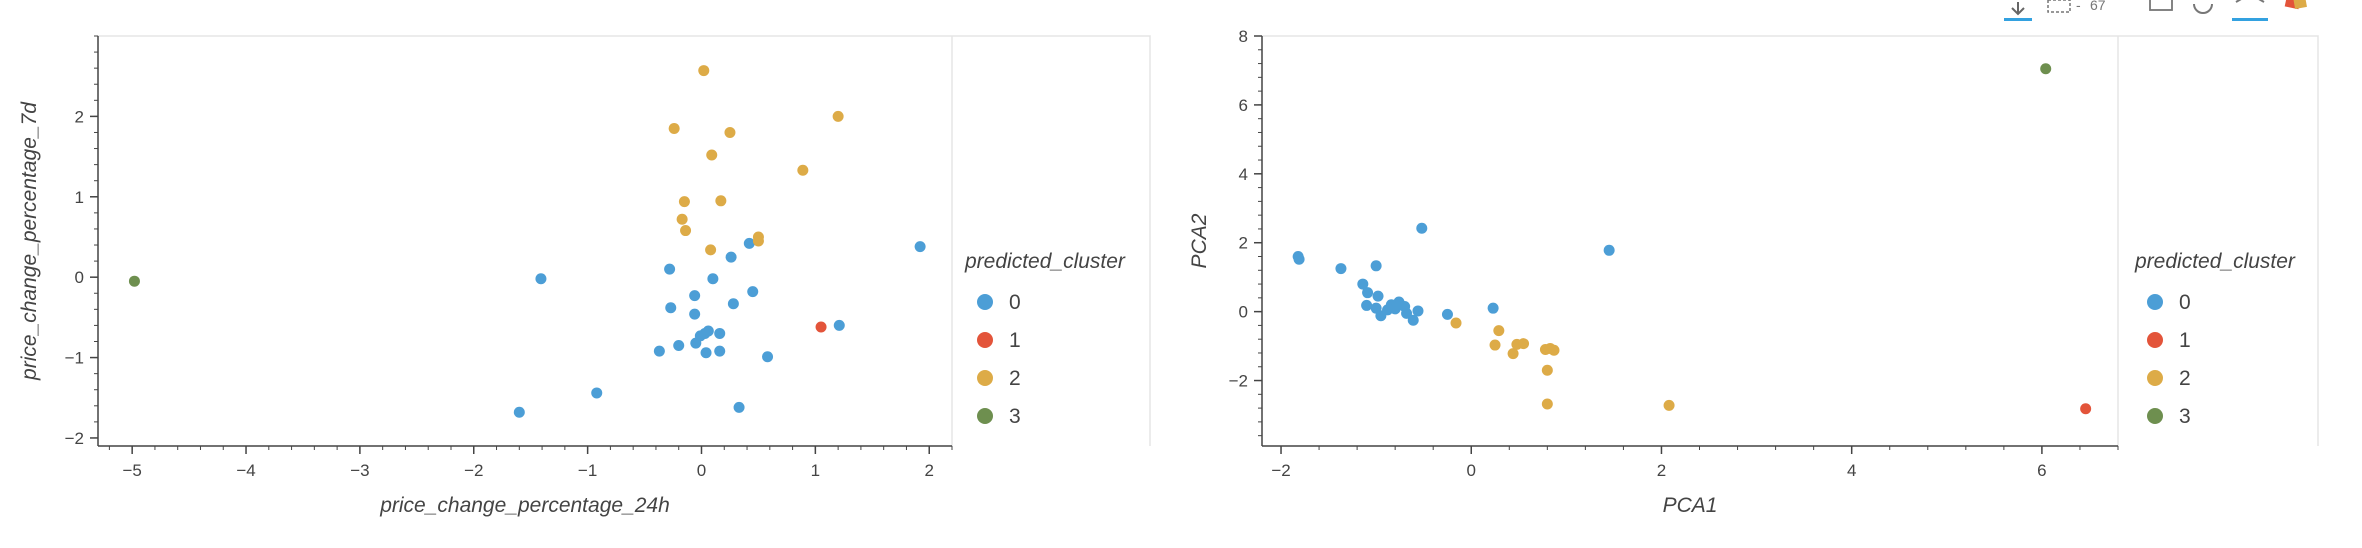 The height and width of the screenshot is (548, 2362). Describe the element at coordinates (2041, 470) in the screenshot. I see `x-tick-label: 6` at that location.